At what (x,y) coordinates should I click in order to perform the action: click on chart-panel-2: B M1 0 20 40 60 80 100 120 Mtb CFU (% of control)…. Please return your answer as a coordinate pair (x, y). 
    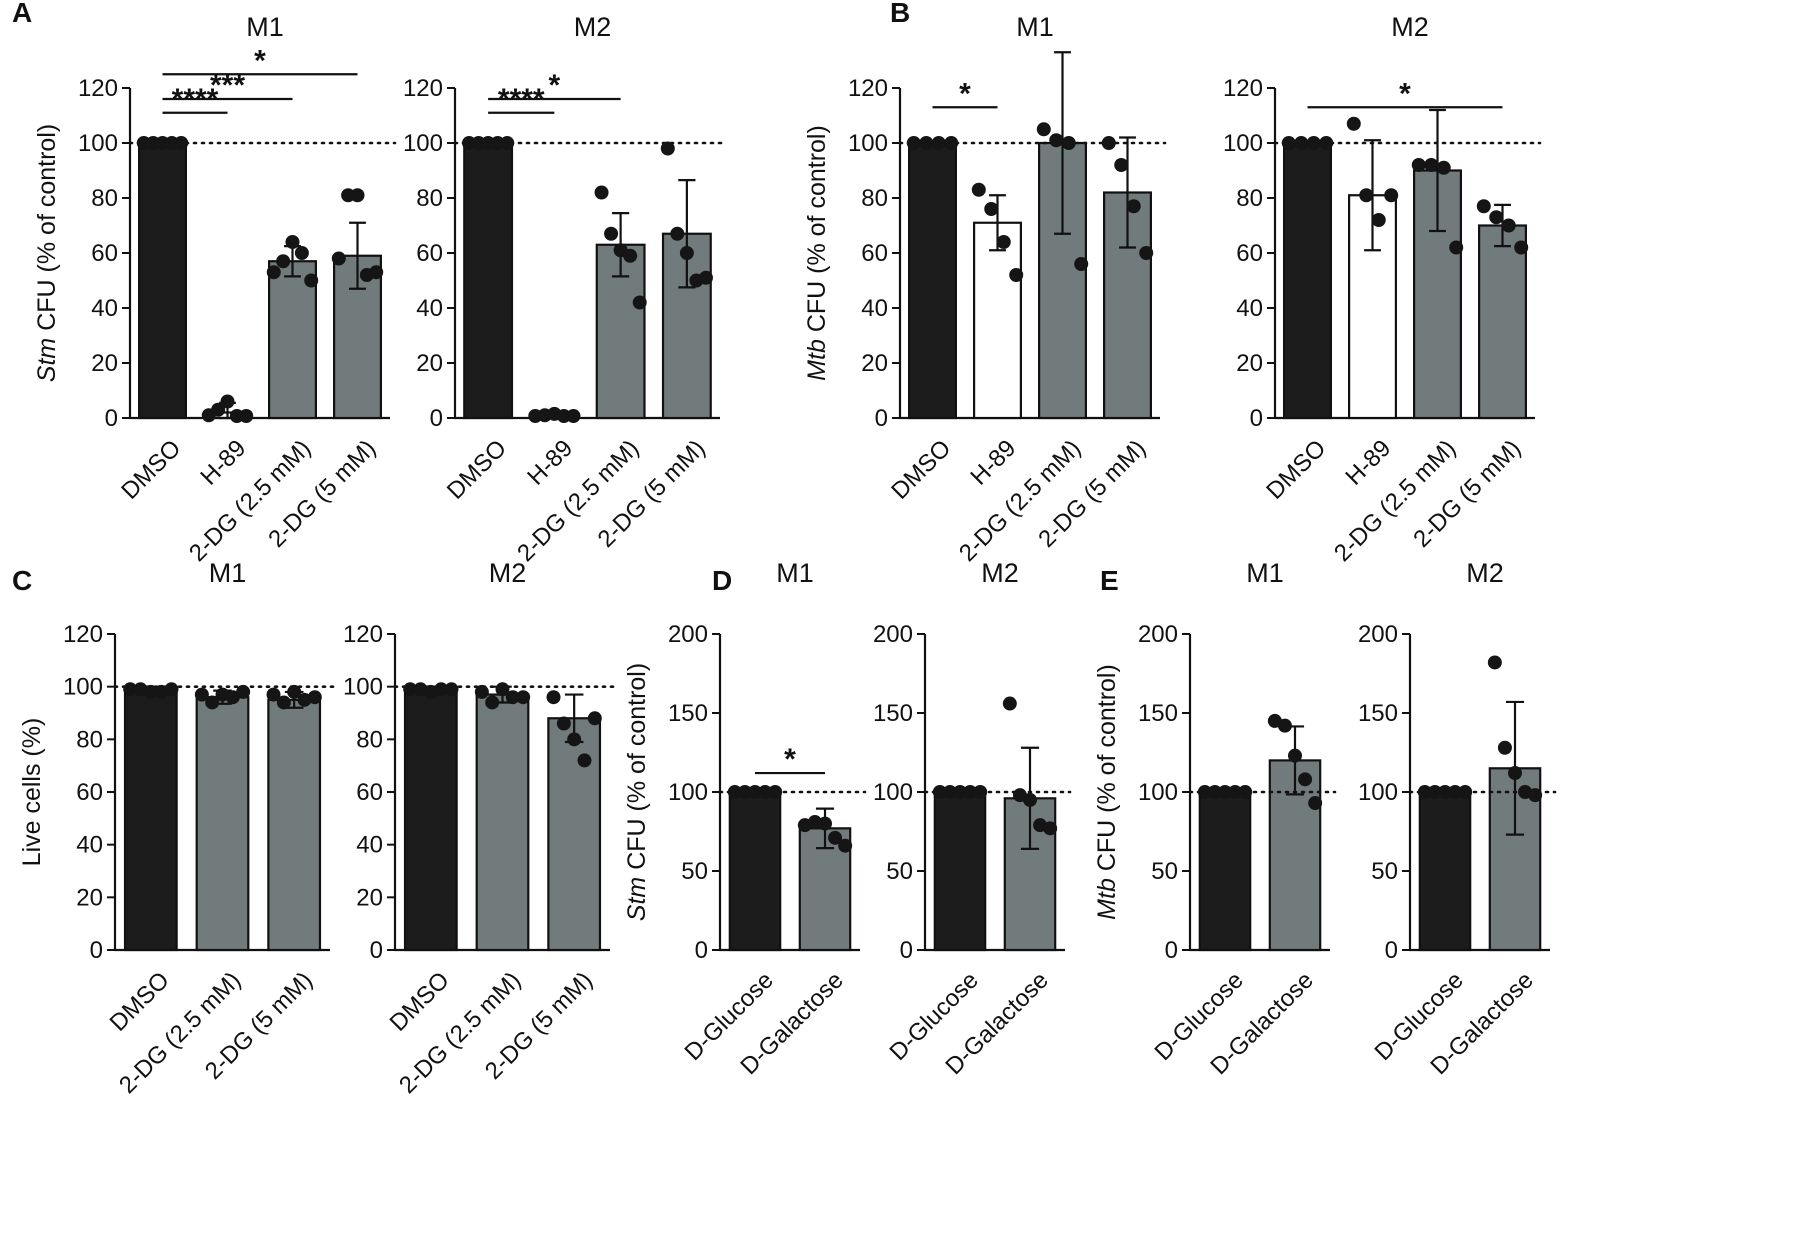
    Looking at the image, I should click on (985, 283).